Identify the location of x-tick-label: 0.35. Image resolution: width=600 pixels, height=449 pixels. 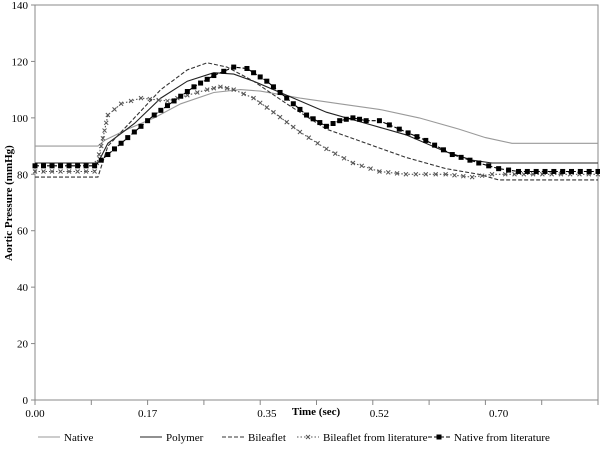
(267, 414).